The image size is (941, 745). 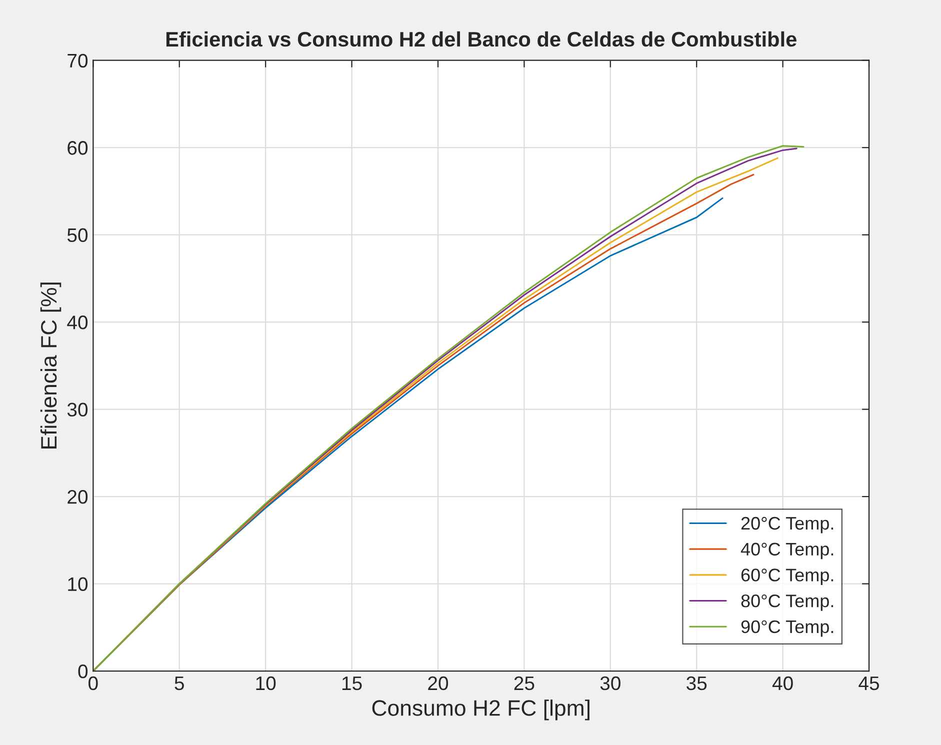 What do you see at coordinates (78, 497) in the screenshot?
I see `y-tick-label: 20` at bounding box center [78, 497].